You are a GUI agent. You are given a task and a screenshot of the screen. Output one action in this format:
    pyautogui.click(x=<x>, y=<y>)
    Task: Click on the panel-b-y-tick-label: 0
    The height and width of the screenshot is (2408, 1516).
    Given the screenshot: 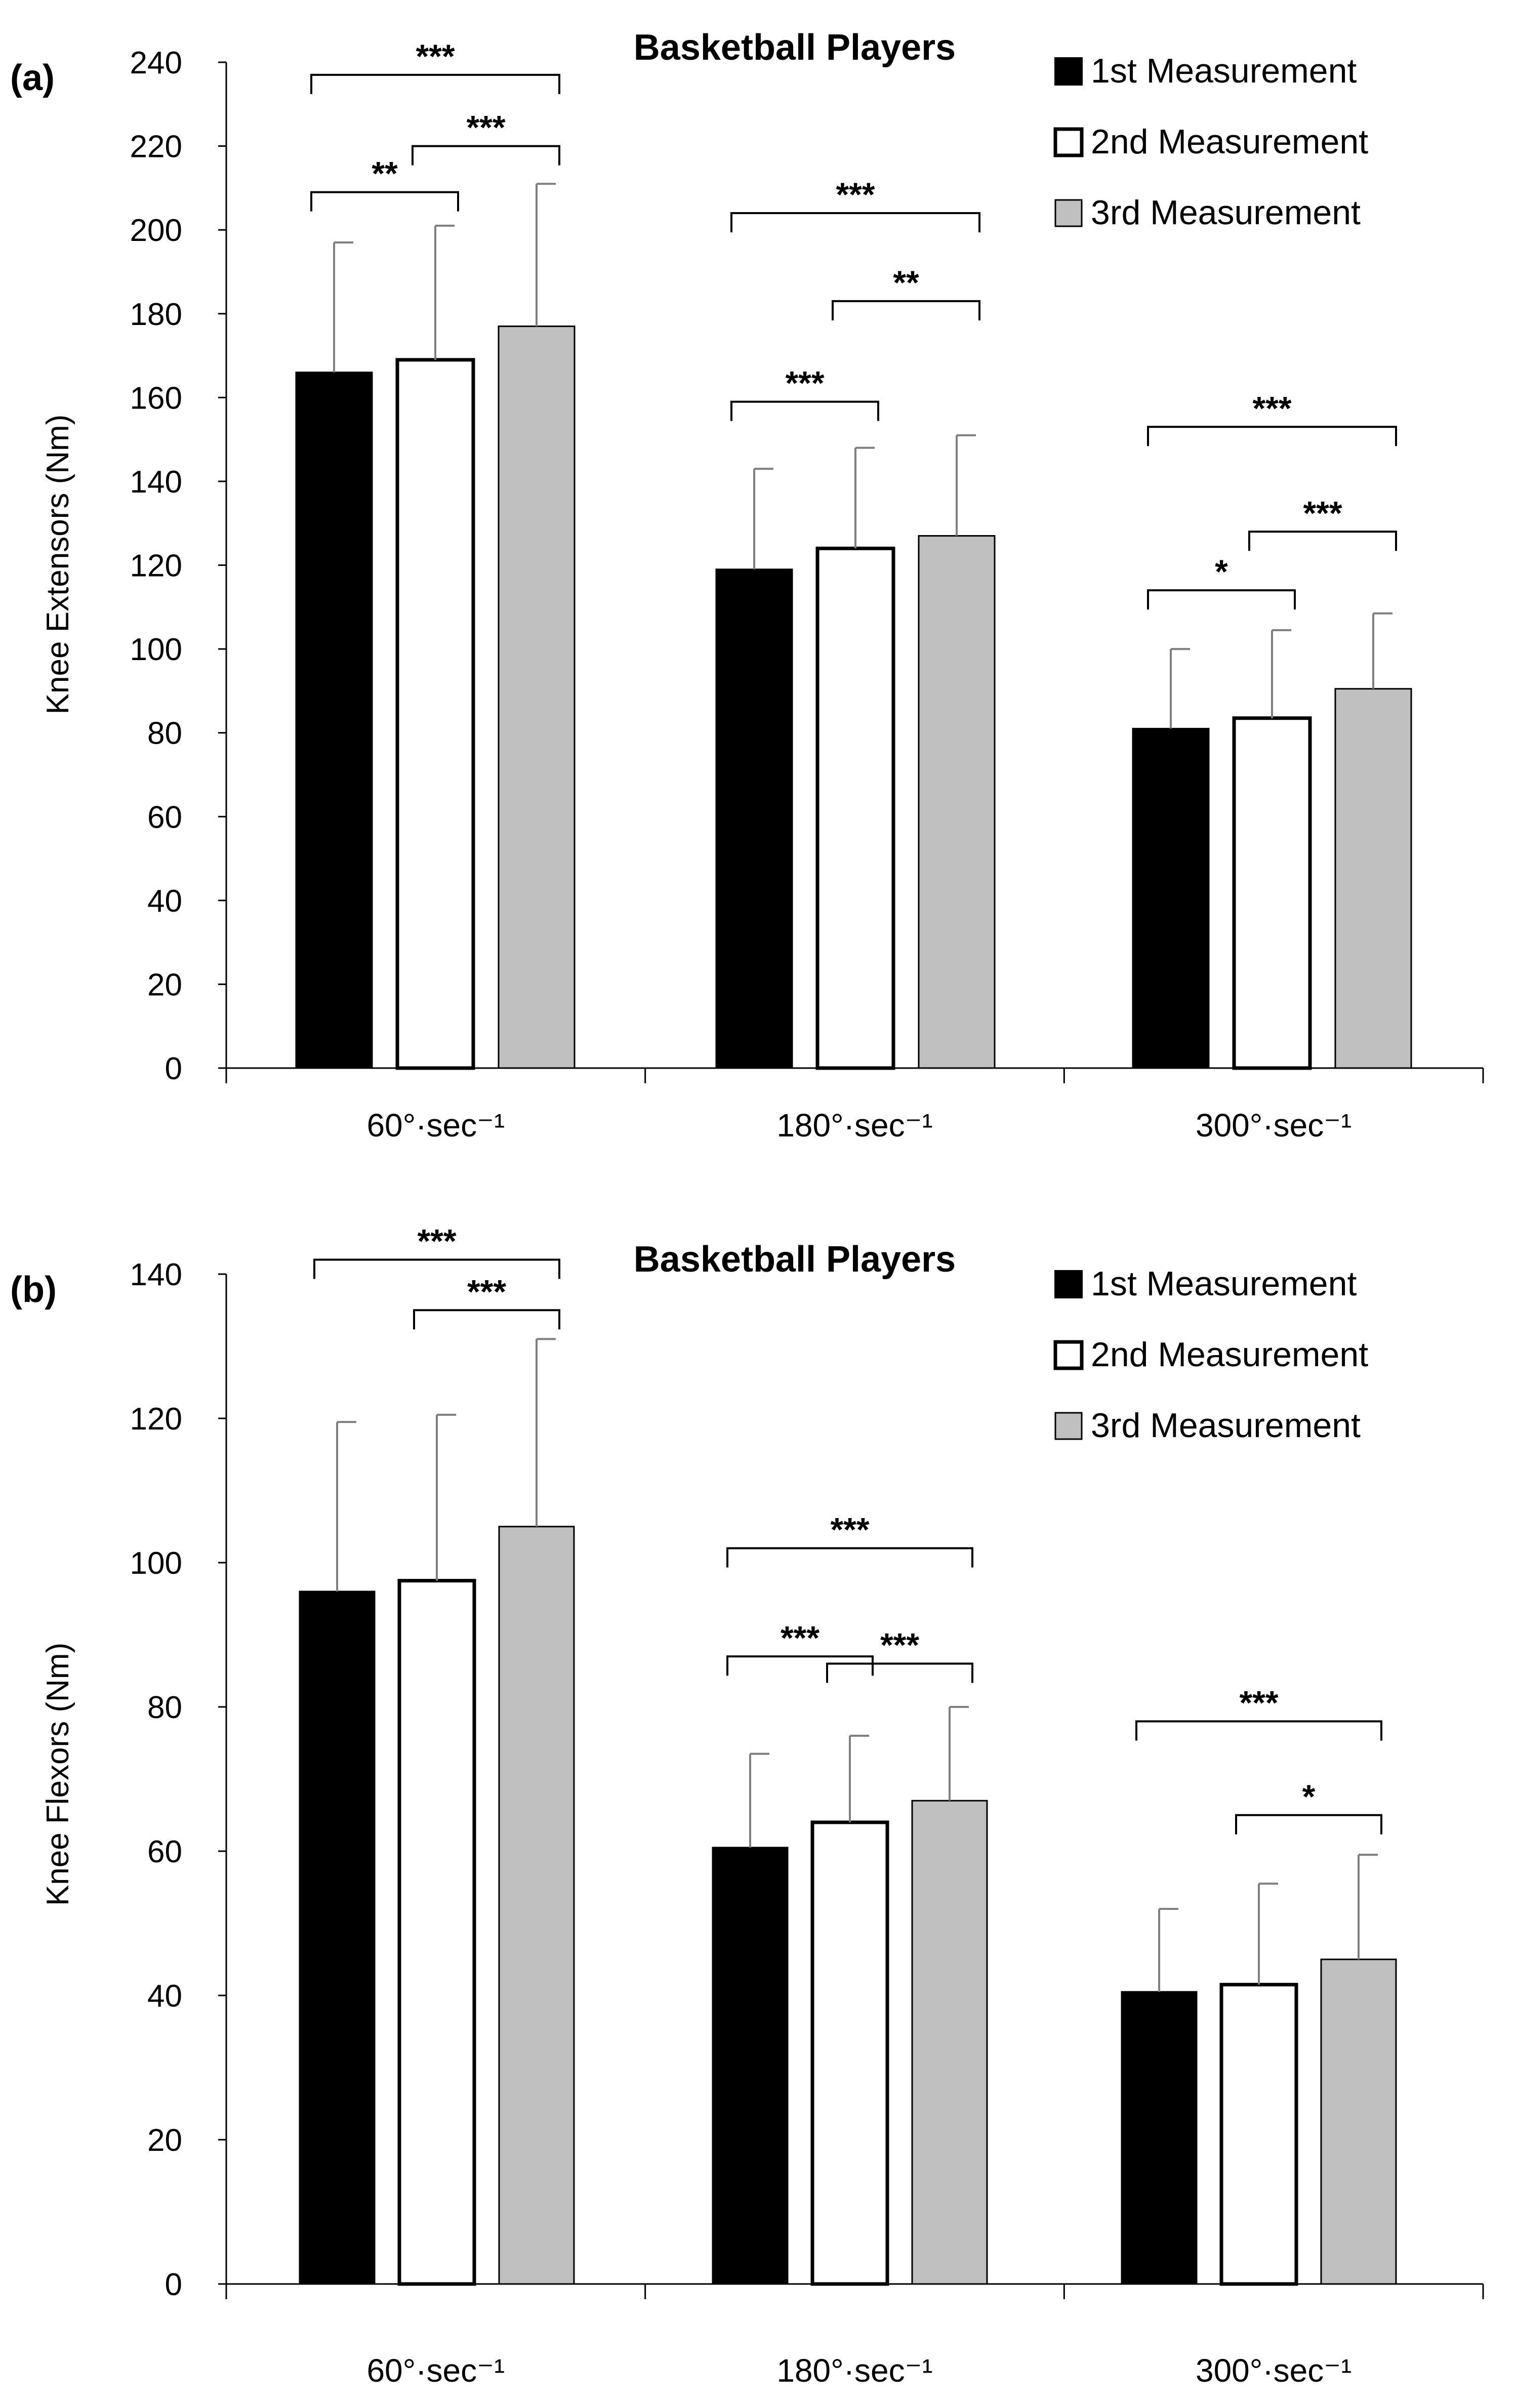 What is the action you would take?
    pyautogui.click(x=173, y=2285)
    